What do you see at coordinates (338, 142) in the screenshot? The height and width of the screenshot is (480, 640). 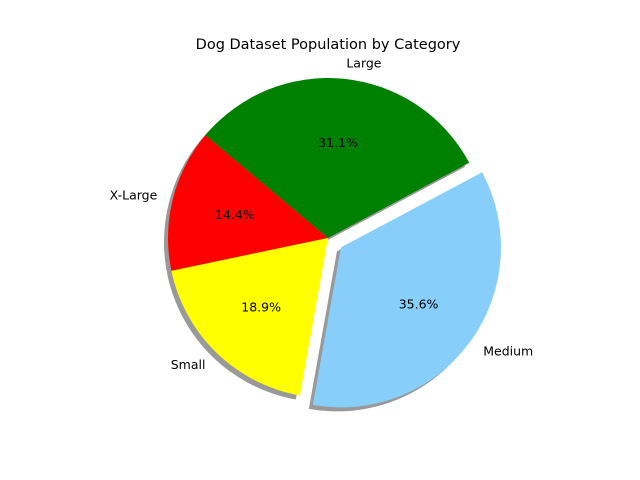 I see `pct-label-large: 31.1%` at bounding box center [338, 142].